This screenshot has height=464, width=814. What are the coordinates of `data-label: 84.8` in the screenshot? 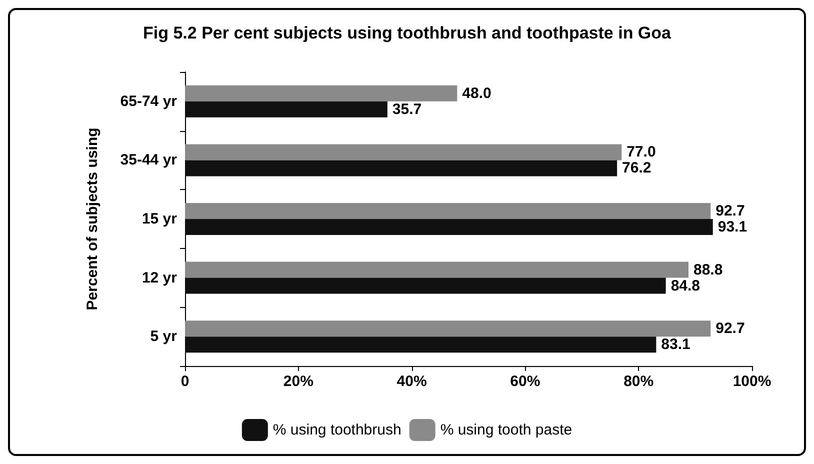 It's located at (685, 285).